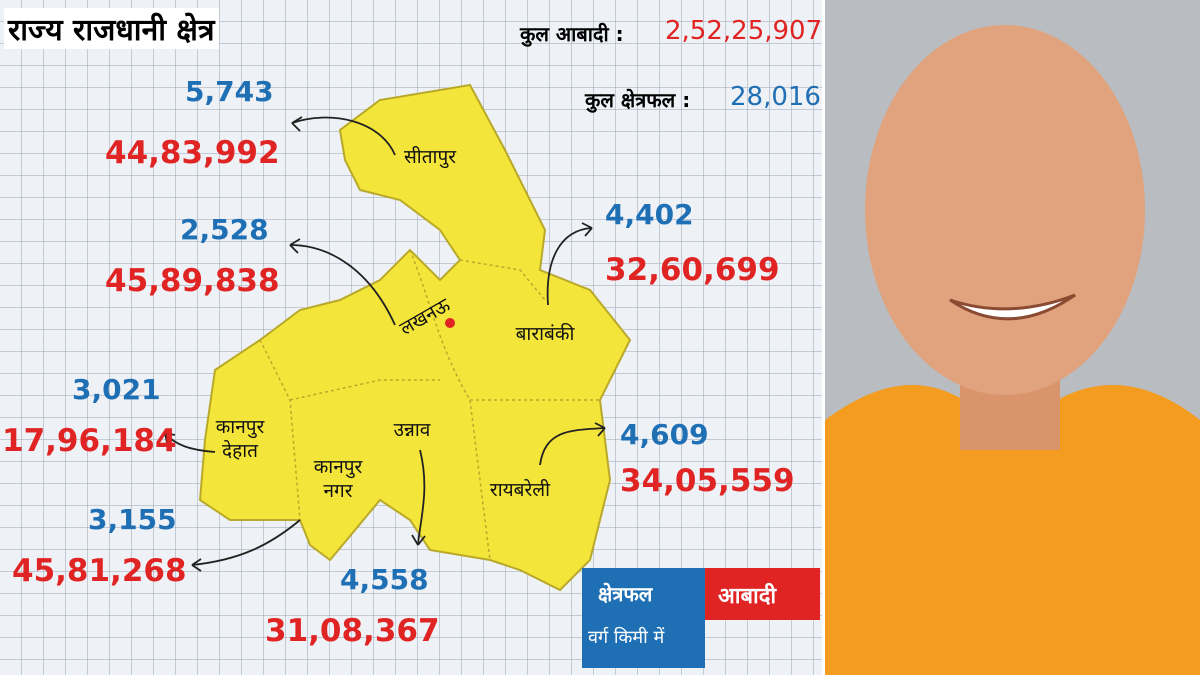 The width and height of the screenshot is (1200, 675). I want to click on district-population: 45,81,268, so click(99, 571).